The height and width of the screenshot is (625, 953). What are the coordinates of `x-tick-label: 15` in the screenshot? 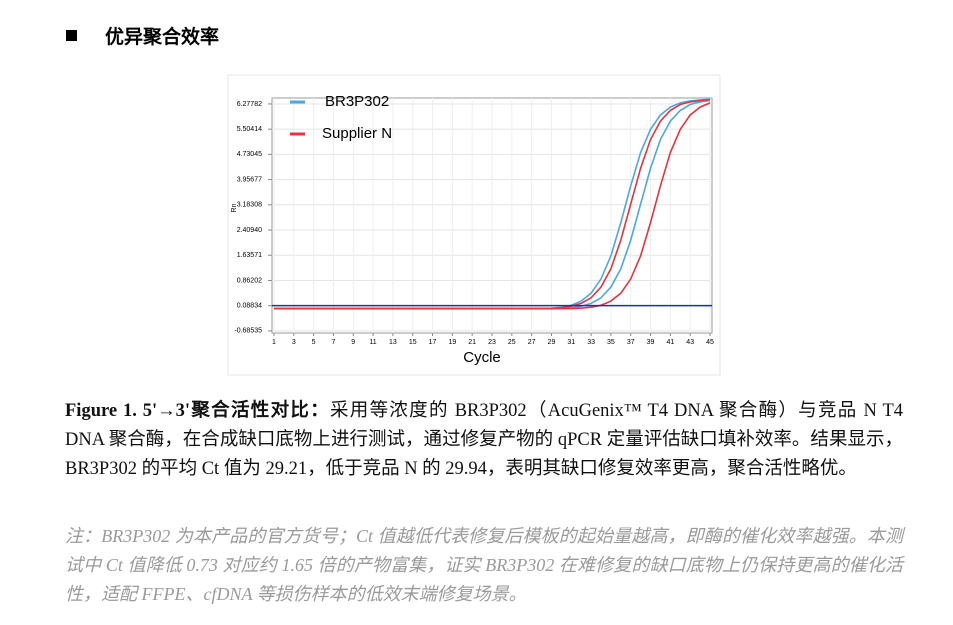 It's located at (413, 342).